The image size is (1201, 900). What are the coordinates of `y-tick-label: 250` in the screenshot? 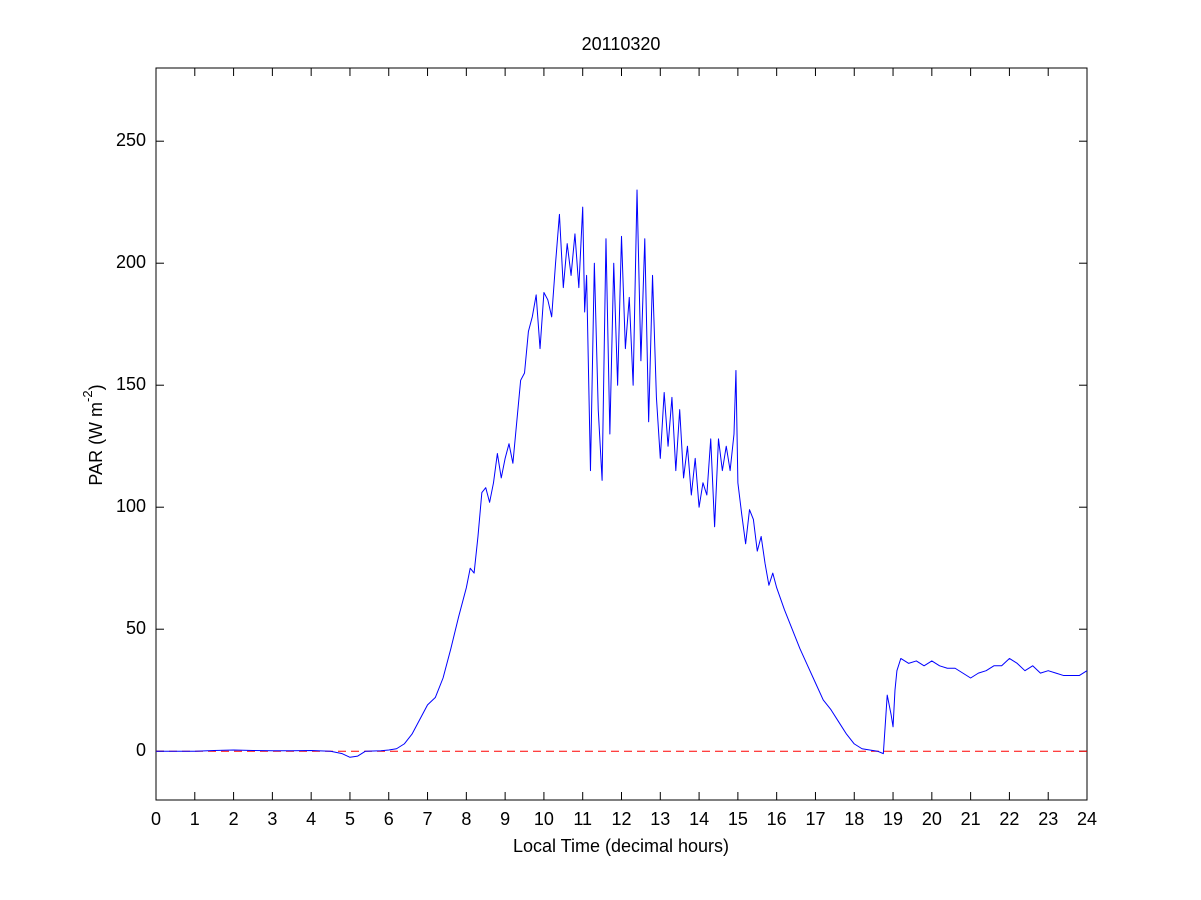 It's located at (131, 140).